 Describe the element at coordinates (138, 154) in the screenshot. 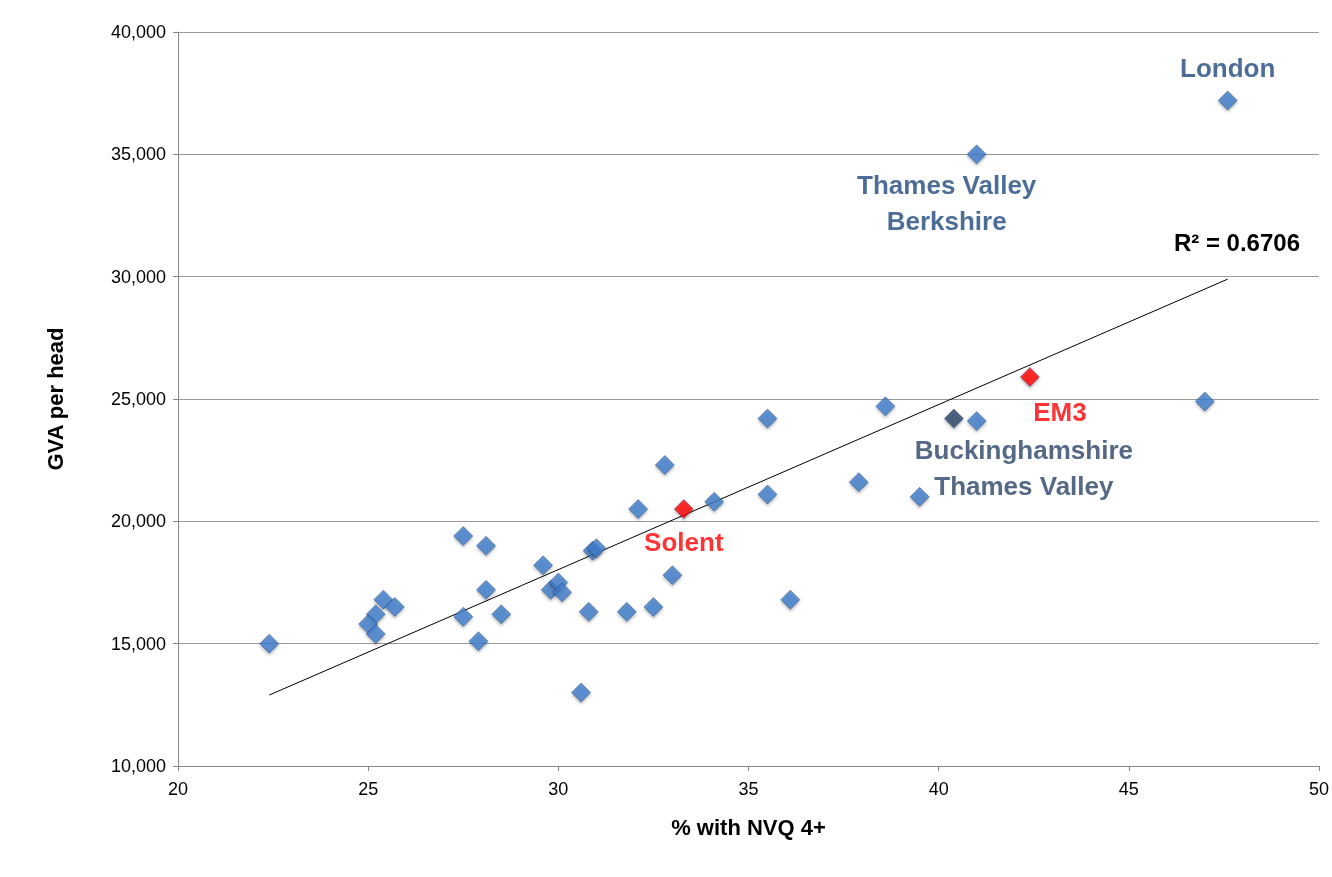

I see `y-tick-label: 35,000` at that location.